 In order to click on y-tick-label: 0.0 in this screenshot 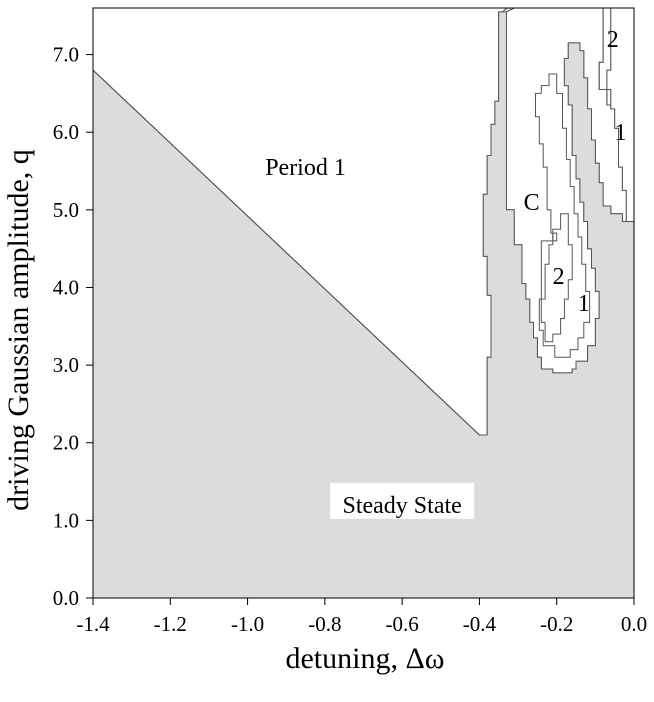, I will do `click(66, 598)`.